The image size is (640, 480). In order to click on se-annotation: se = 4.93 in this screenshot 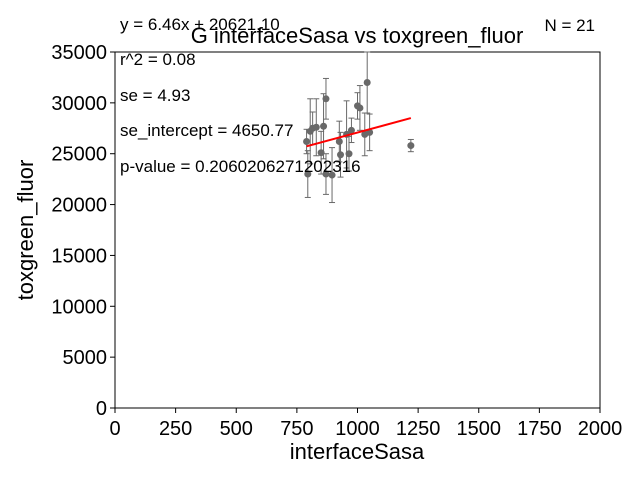, I will do `click(155, 95)`.